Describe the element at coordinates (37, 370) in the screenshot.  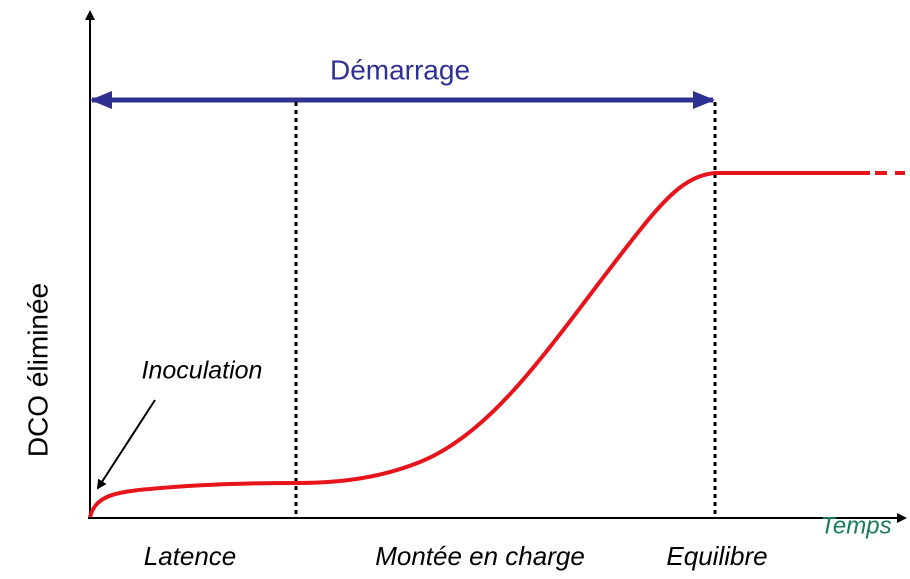
I see `y-axis-label: DCO éliminée` at that location.